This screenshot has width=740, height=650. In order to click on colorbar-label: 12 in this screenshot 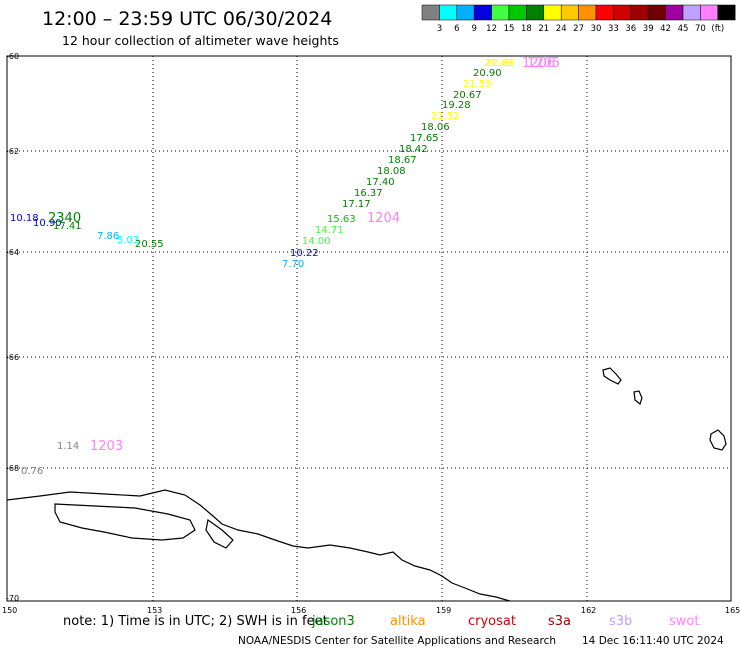, I will do `click(491, 29)`.